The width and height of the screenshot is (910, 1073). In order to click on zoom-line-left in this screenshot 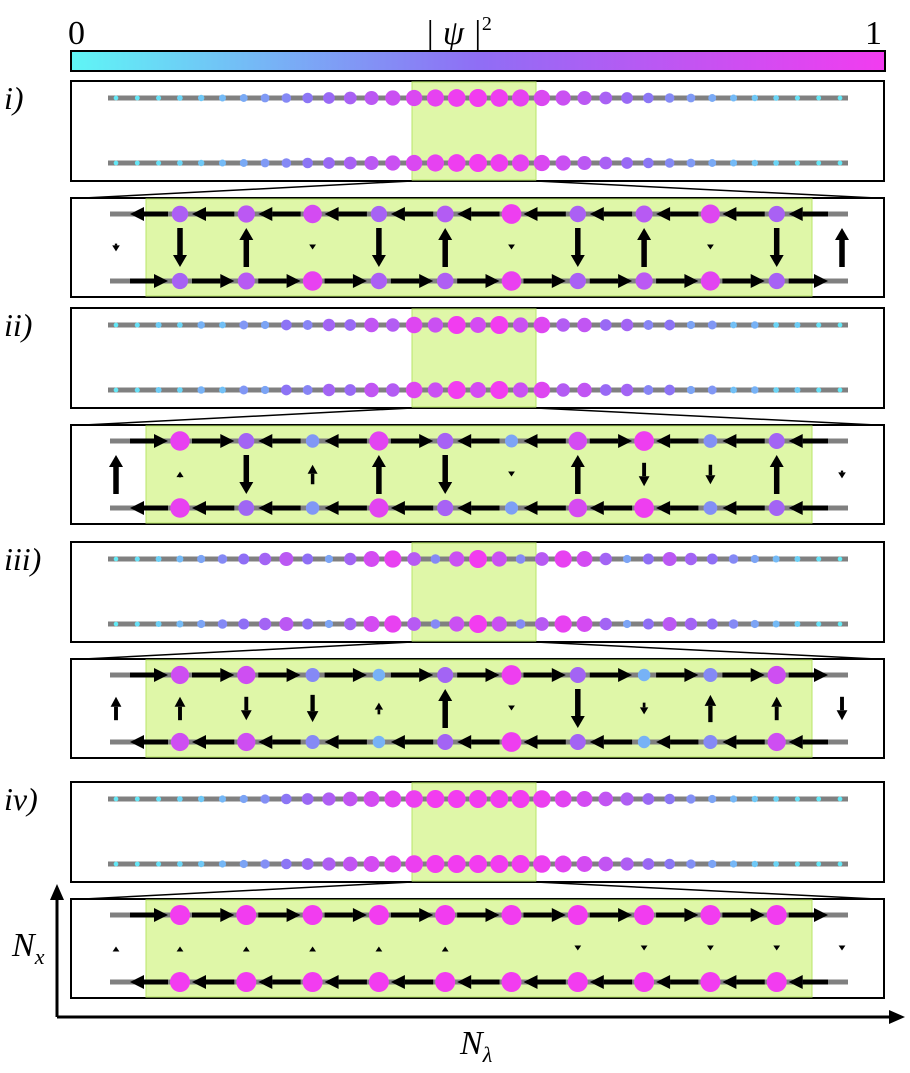, I will do `click(248, 890)`.